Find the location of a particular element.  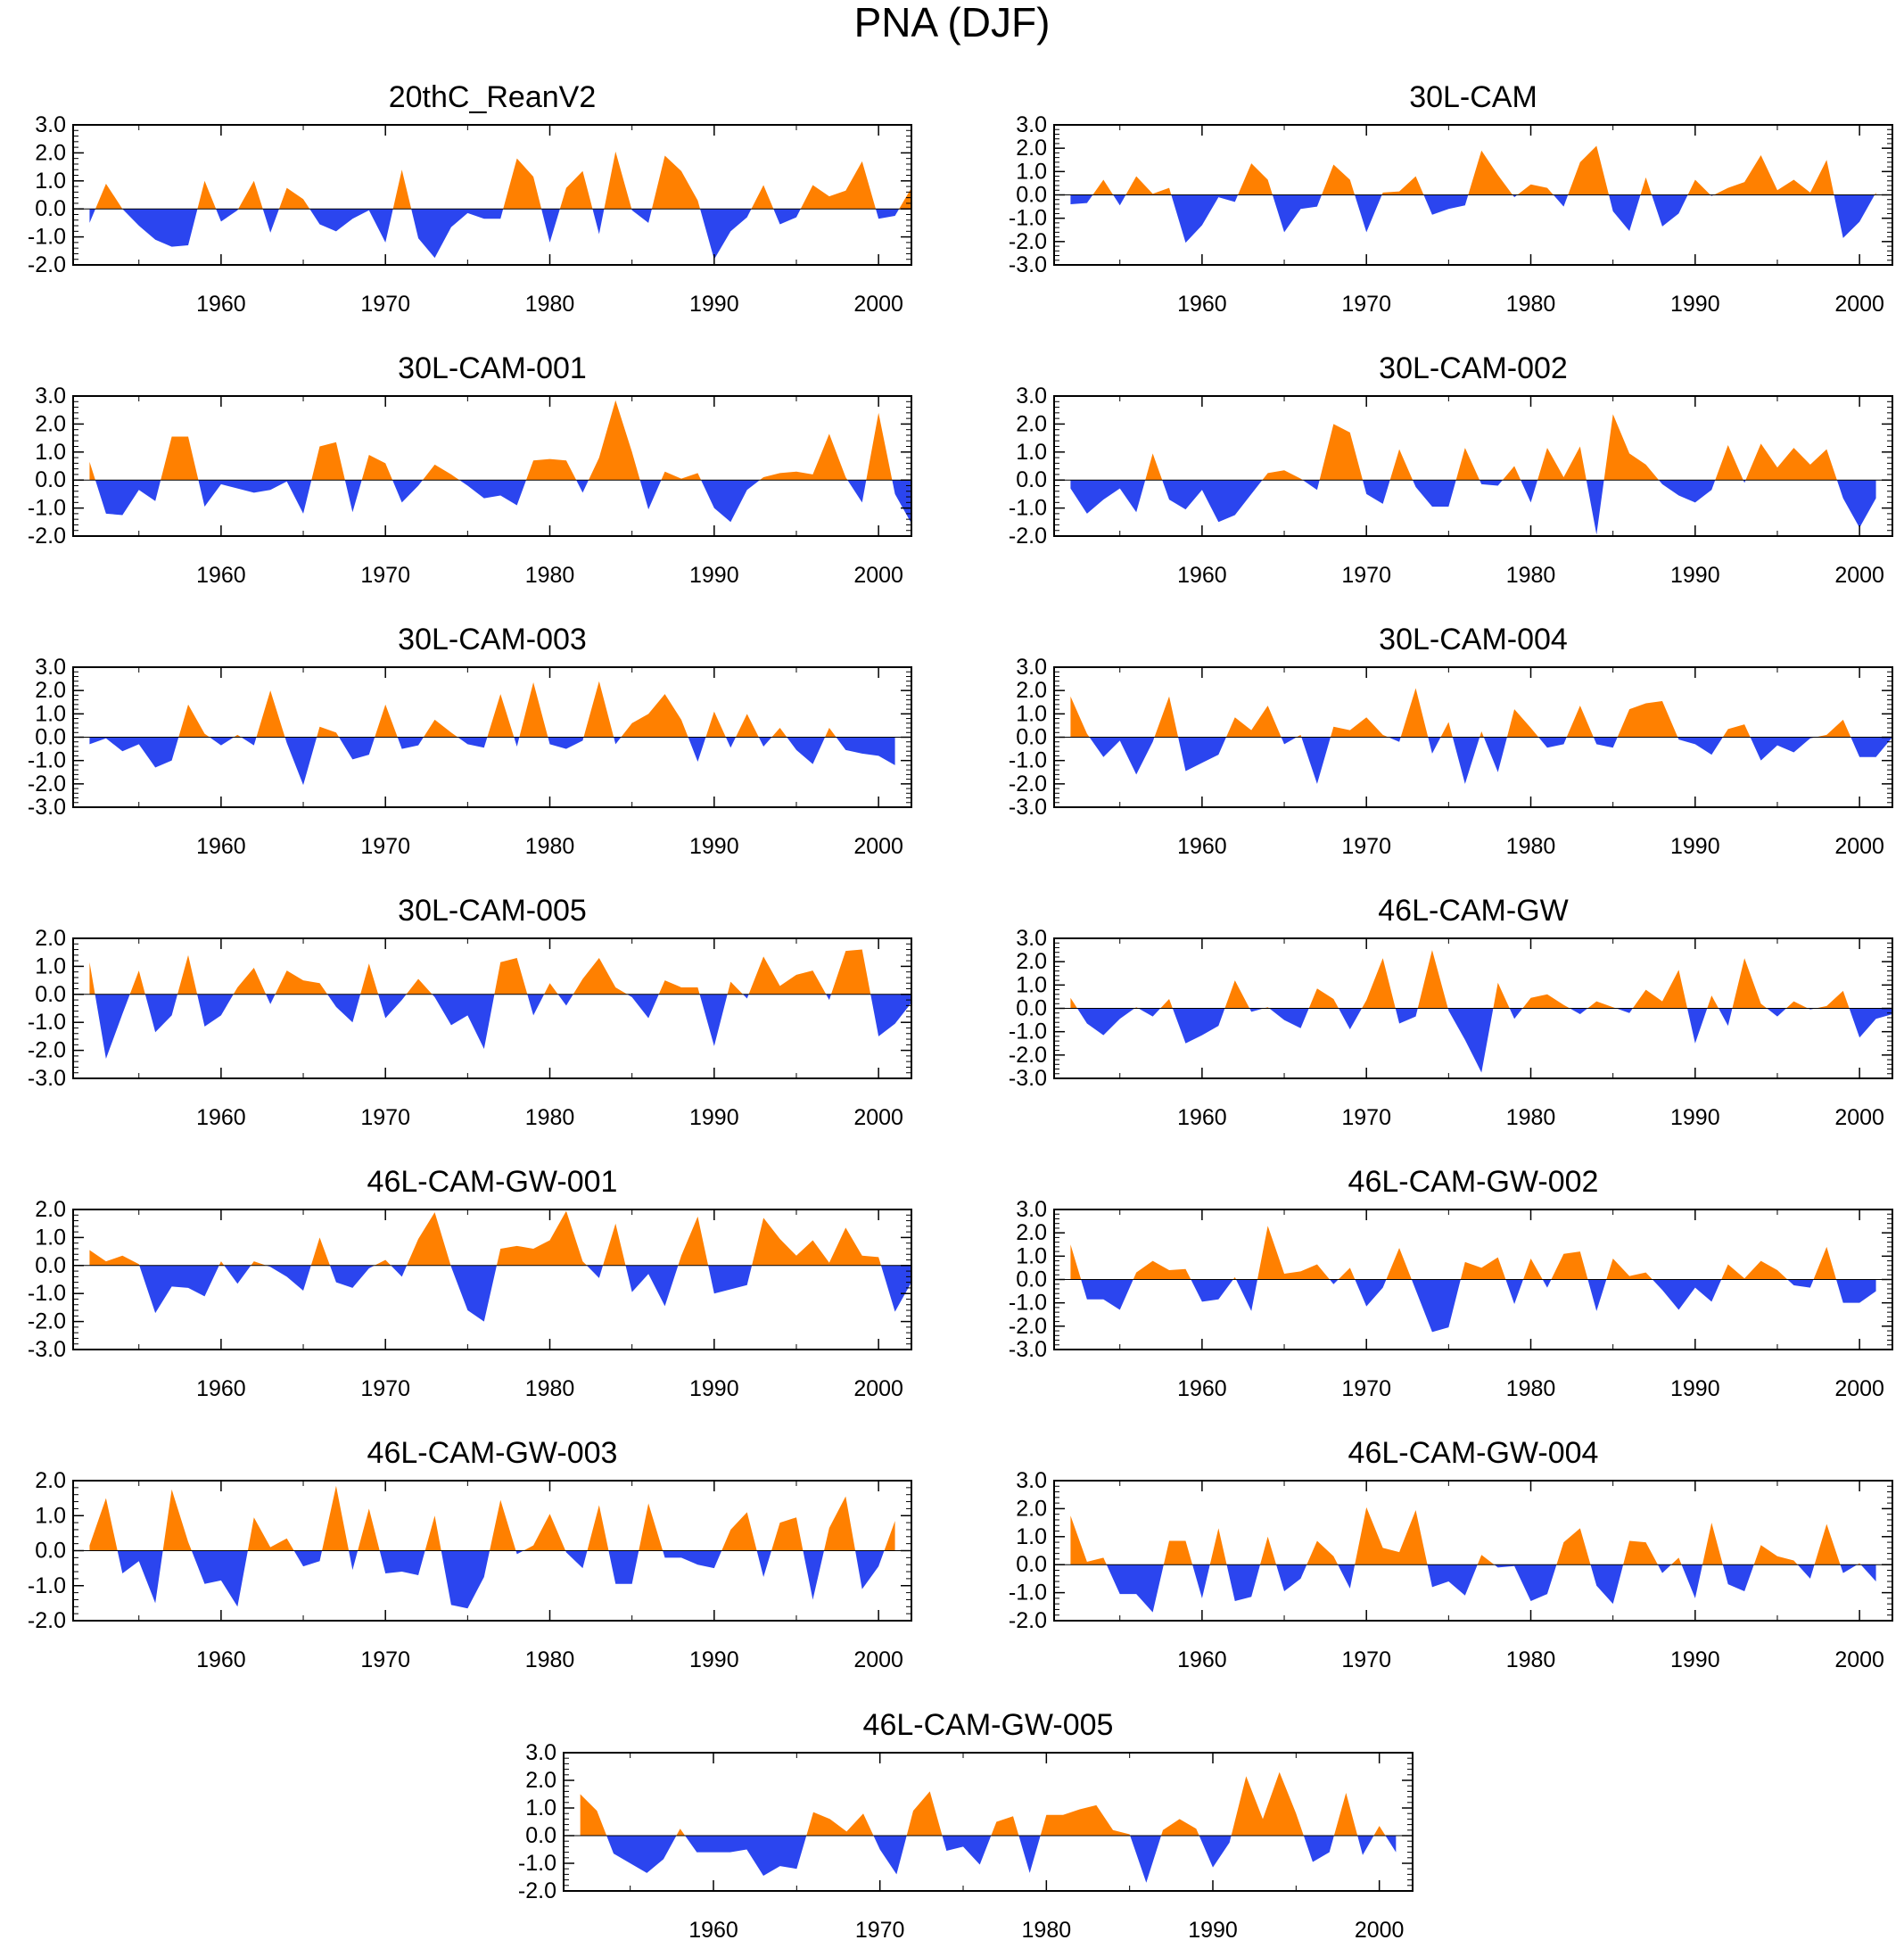

panel-title: 46L-CAM-GW-001 is located at coordinates (493, 1182).